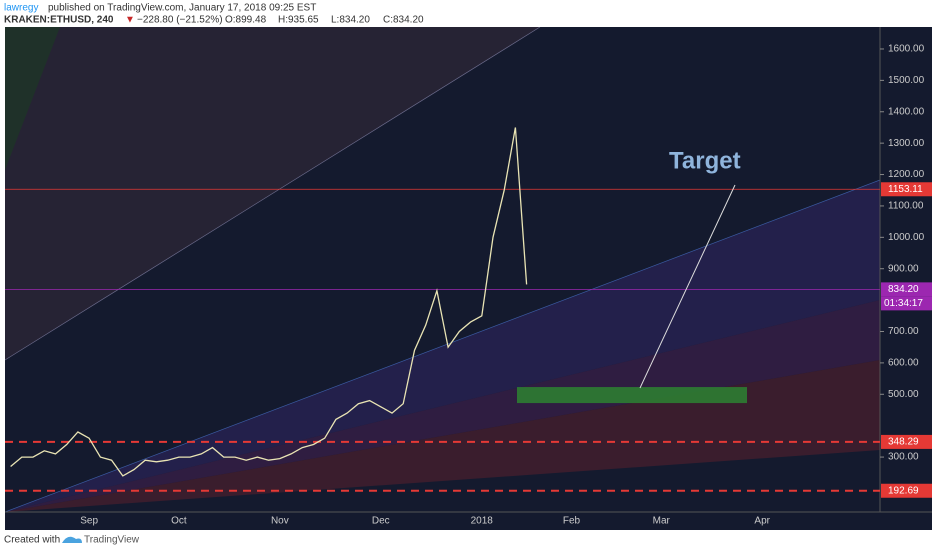 The height and width of the screenshot is (555, 932). What do you see at coordinates (662, 521) in the screenshot?
I see `x-tick-label: Mar` at bounding box center [662, 521].